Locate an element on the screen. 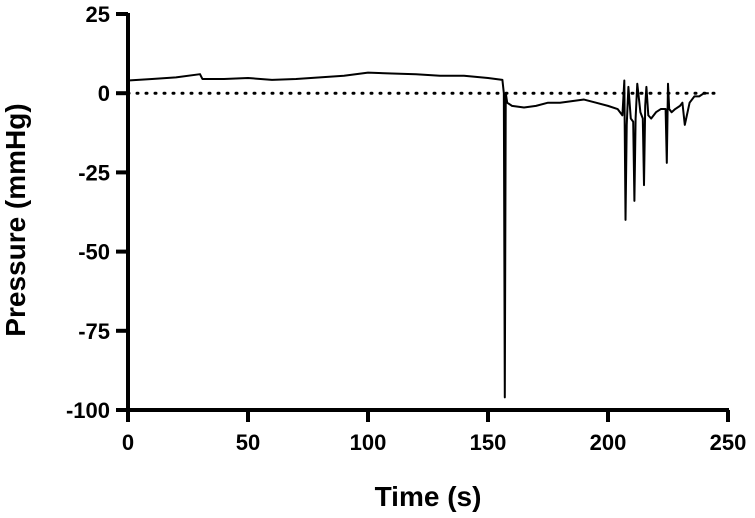 The height and width of the screenshot is (518, 755). x-axis-title: Time (s) is located at coordinates (428, 496).